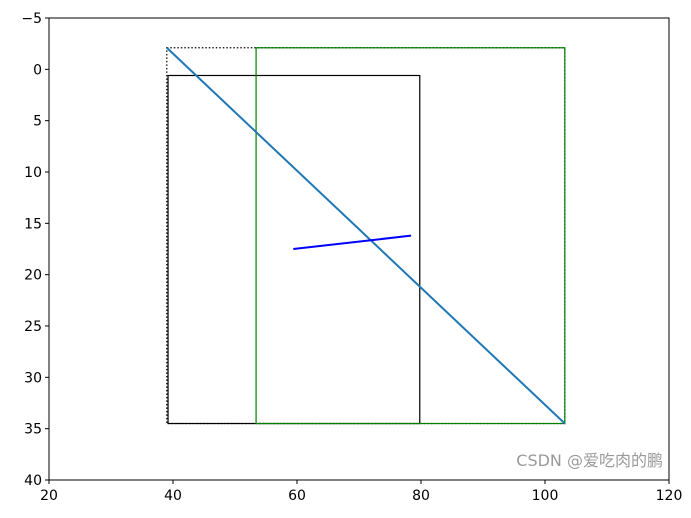 This screenshot has width=691, height=518. Describe the element at coordinates (297, 496) in the screenshot. I see `x-tick-label: 60` at that location.